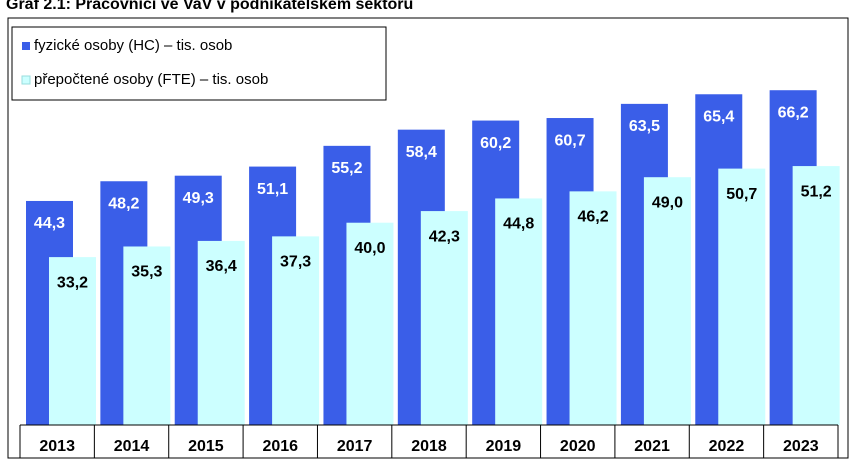 The image size is (858, 468). I want to click on data-label: 60,2, so click(495, 143).